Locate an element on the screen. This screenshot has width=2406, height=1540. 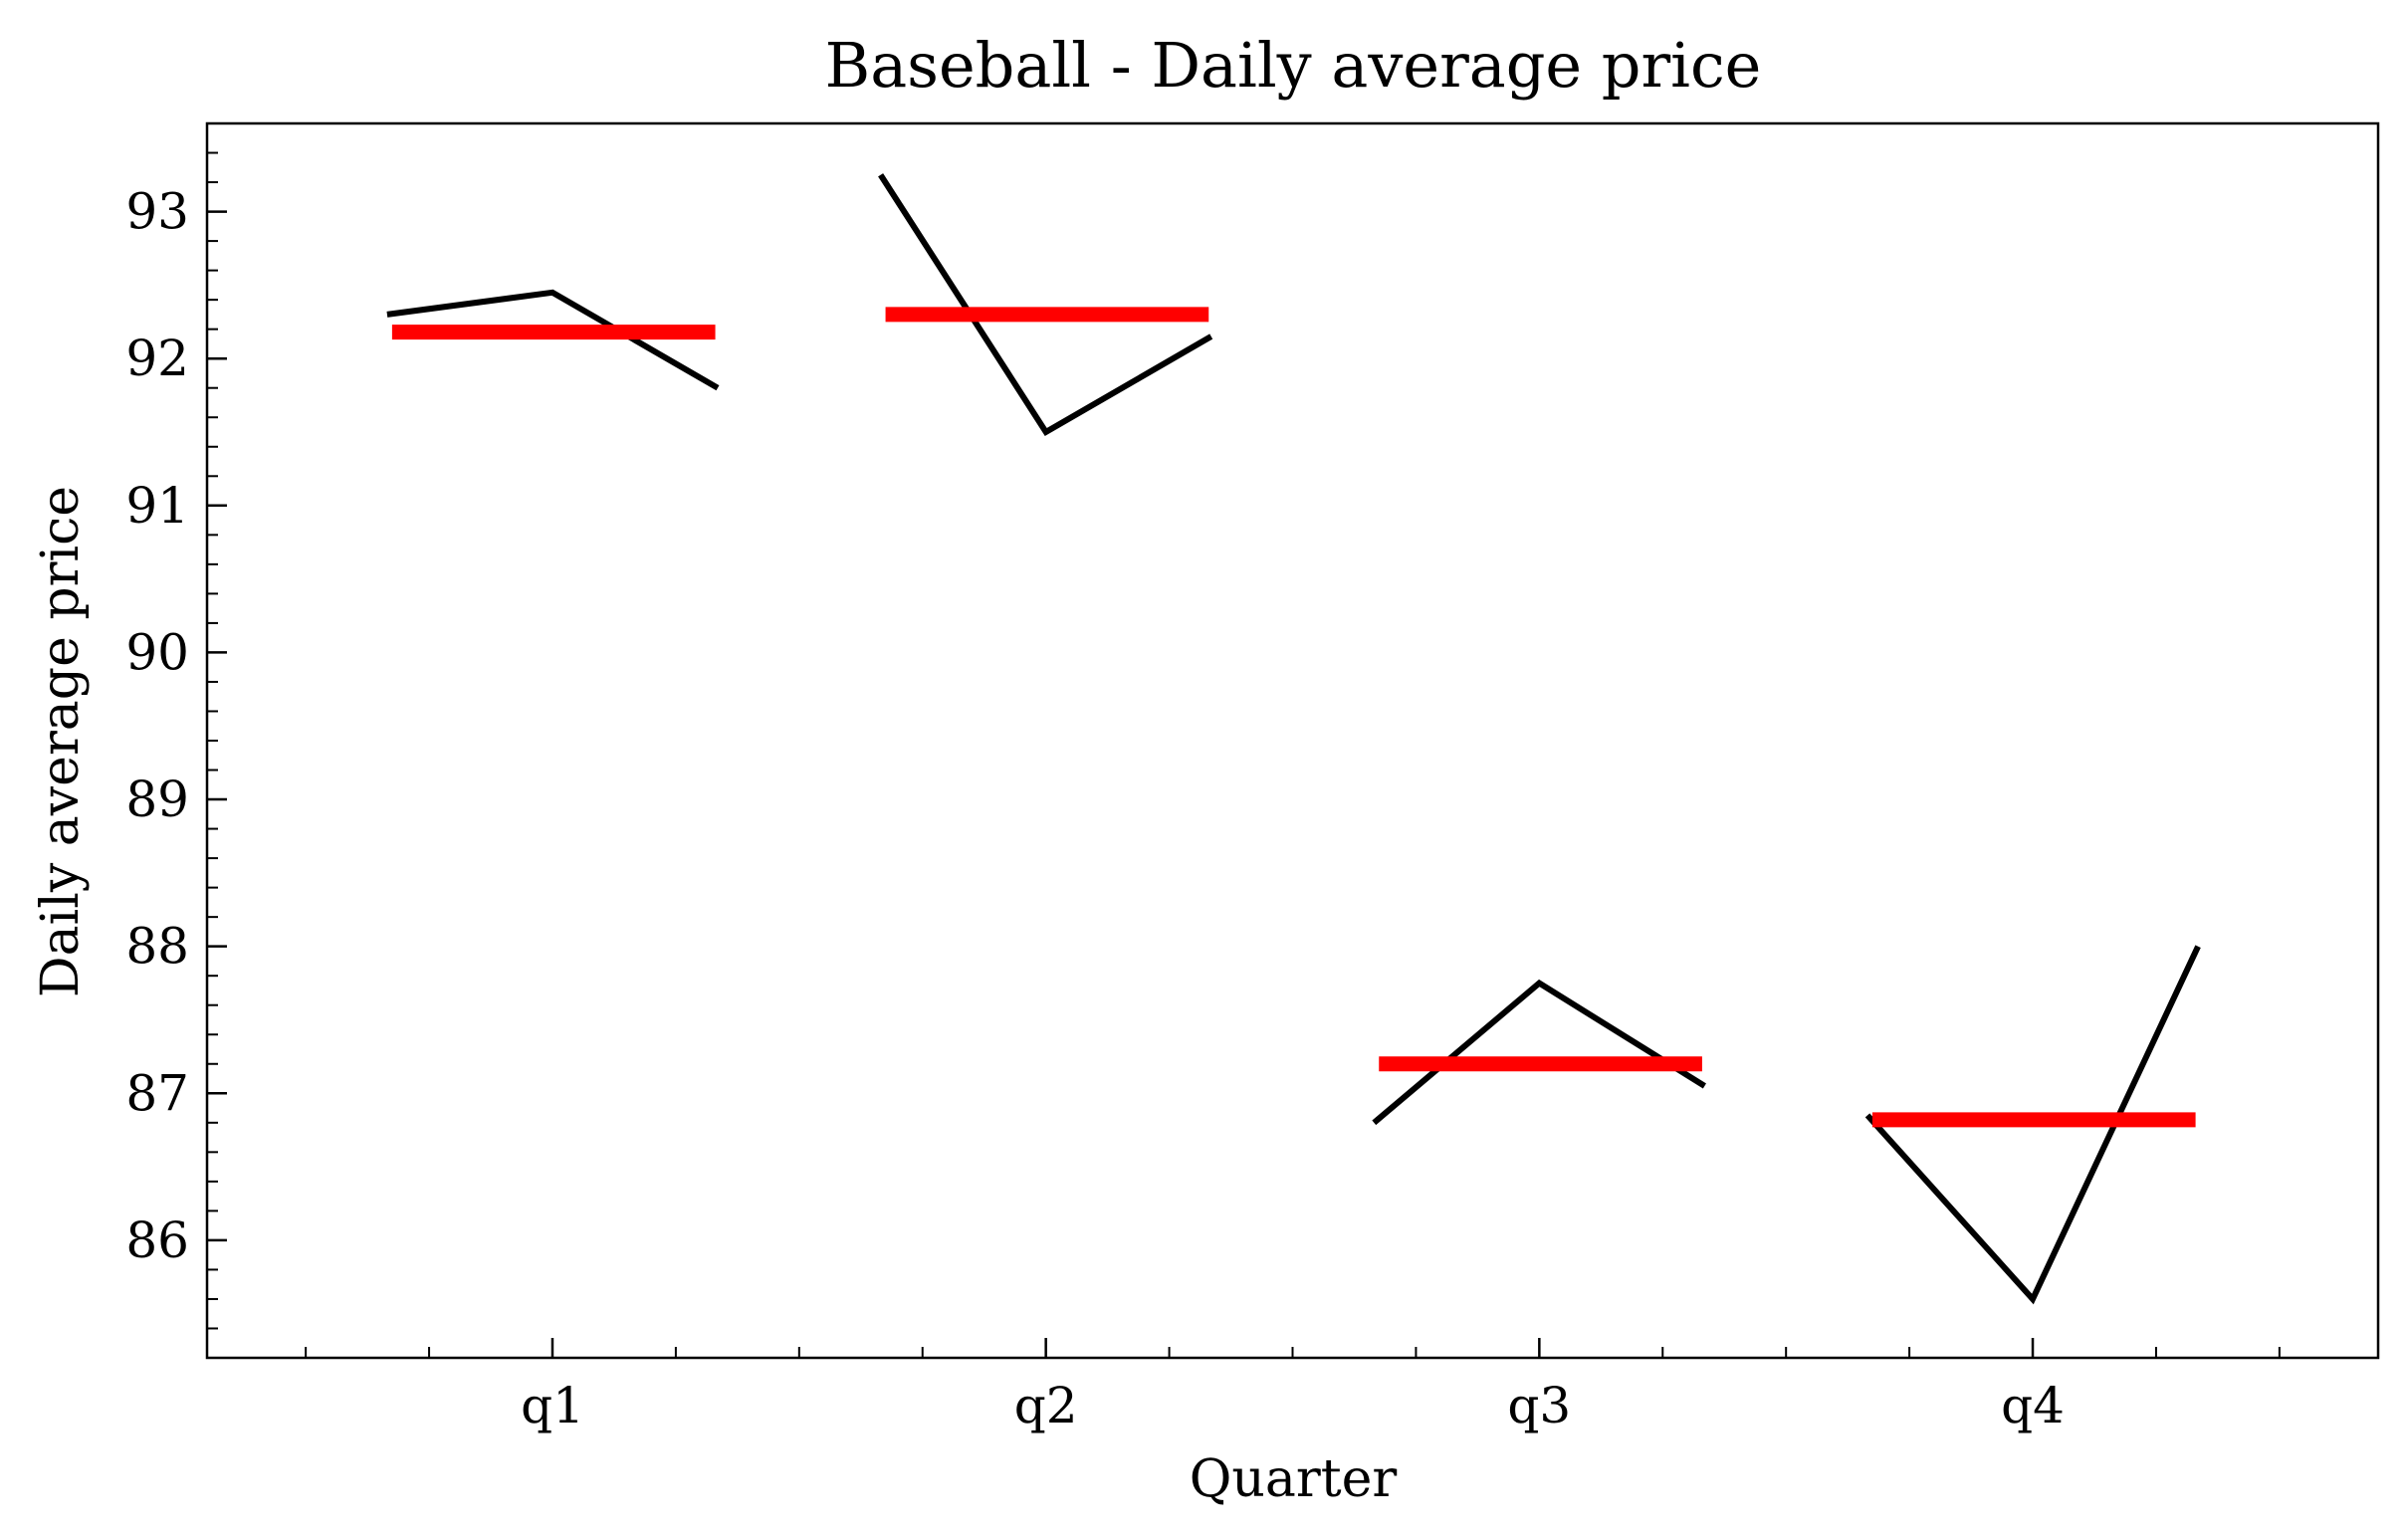
y-axis-label: Daily average price is located at coordinates (61, 742).